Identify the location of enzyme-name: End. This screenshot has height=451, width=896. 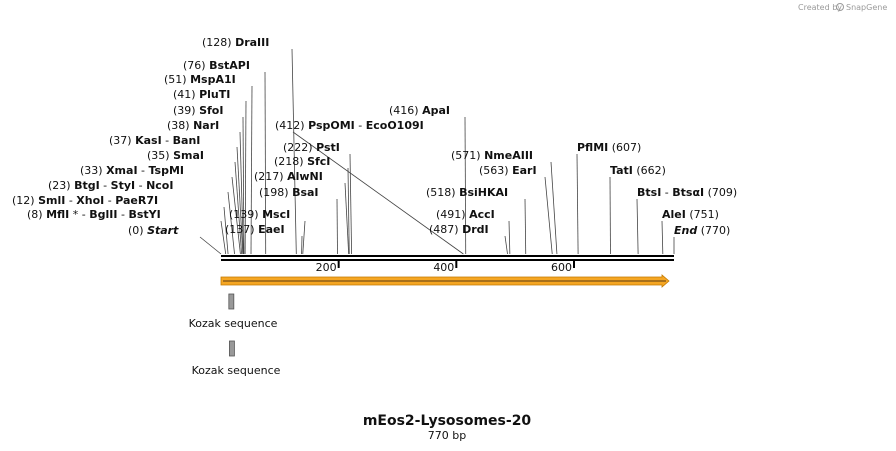
(685, 230).